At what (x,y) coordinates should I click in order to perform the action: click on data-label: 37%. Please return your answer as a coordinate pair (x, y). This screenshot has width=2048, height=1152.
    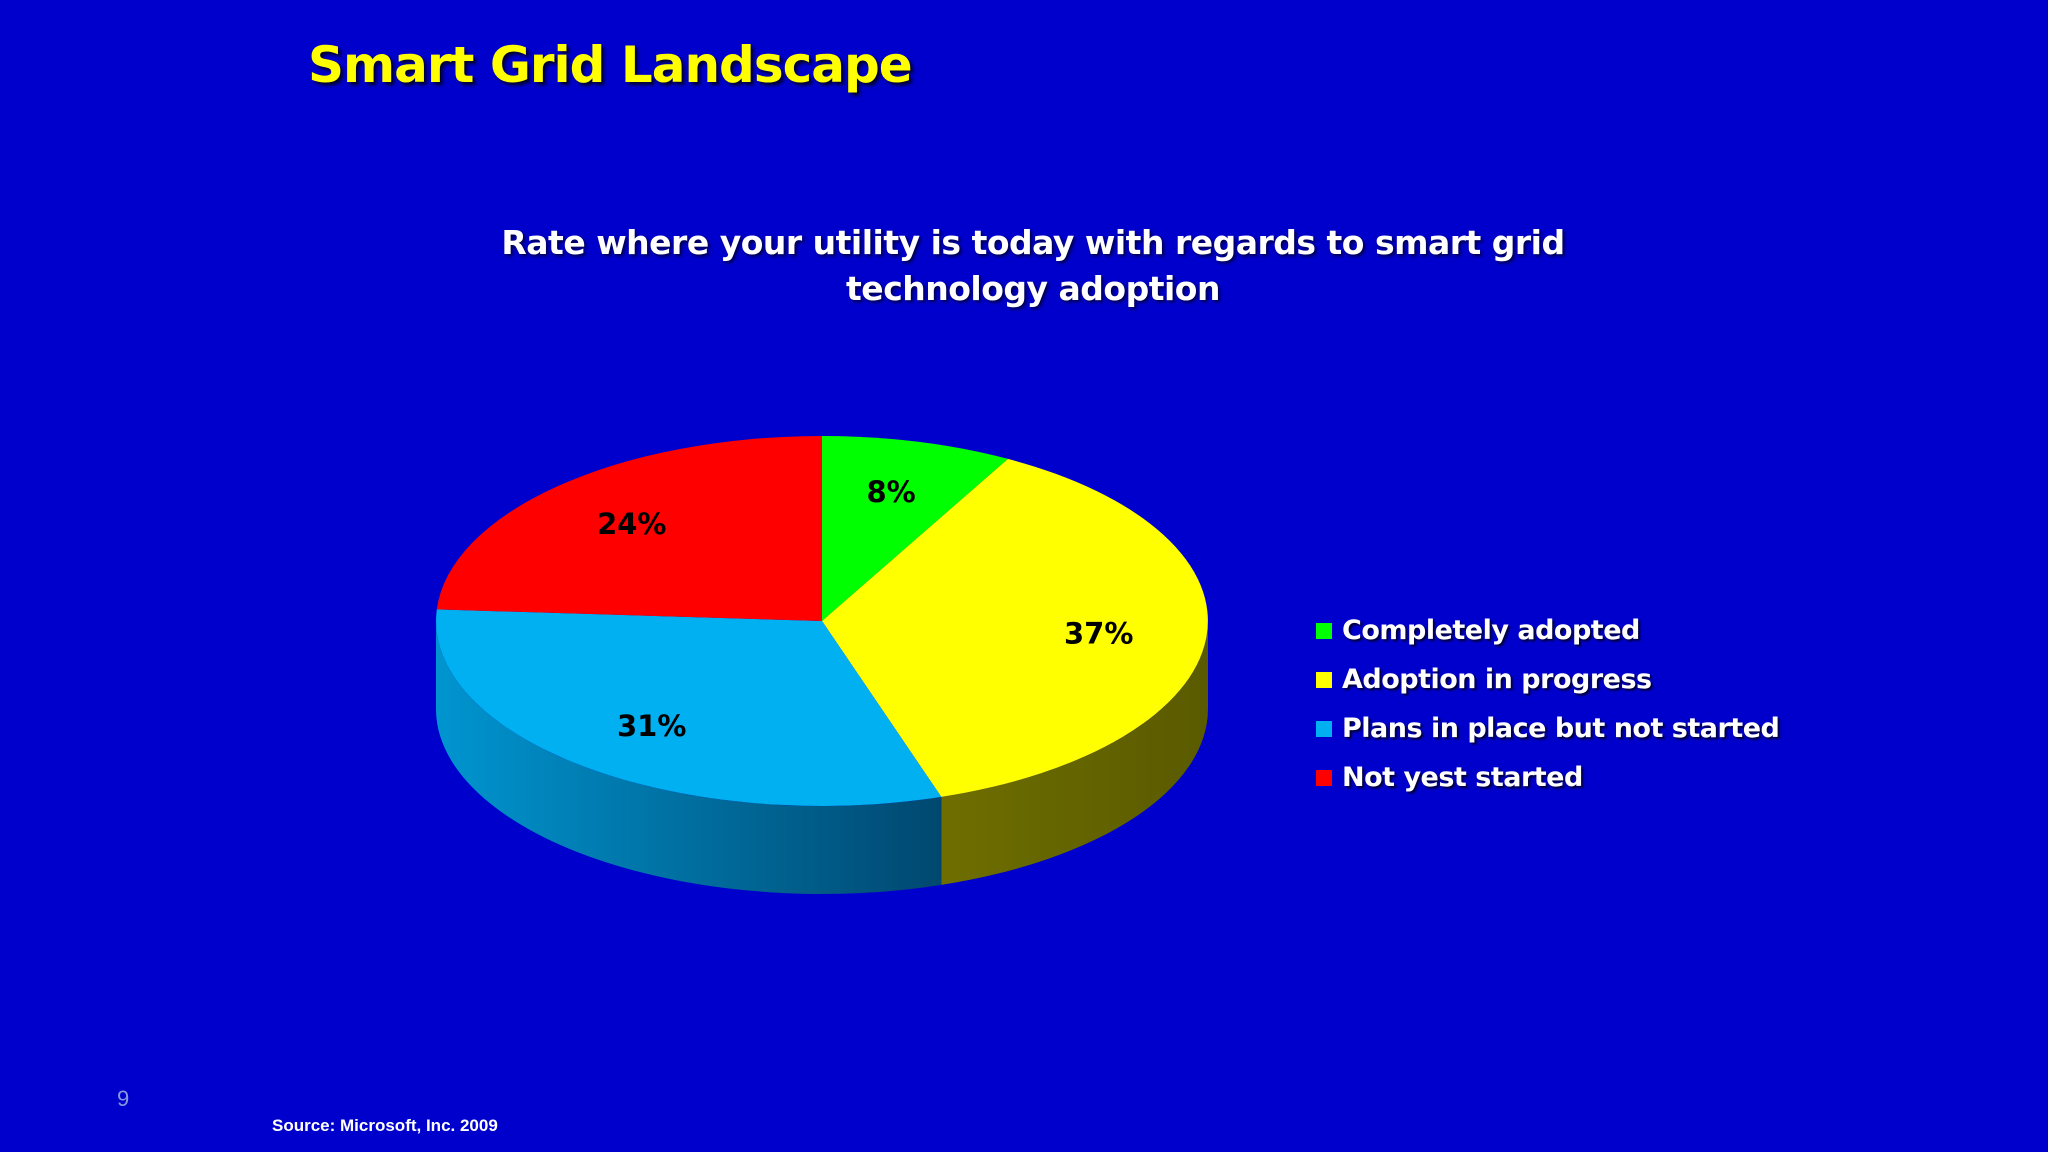
    Looking at the image, I should click on (1098, 634).